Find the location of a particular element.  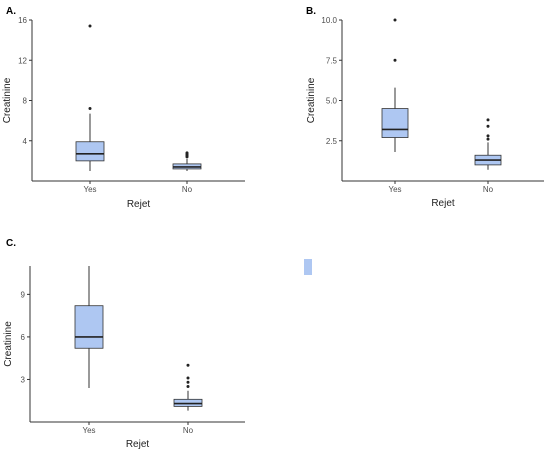

legend-swatch is located at coordinates (308, 267).